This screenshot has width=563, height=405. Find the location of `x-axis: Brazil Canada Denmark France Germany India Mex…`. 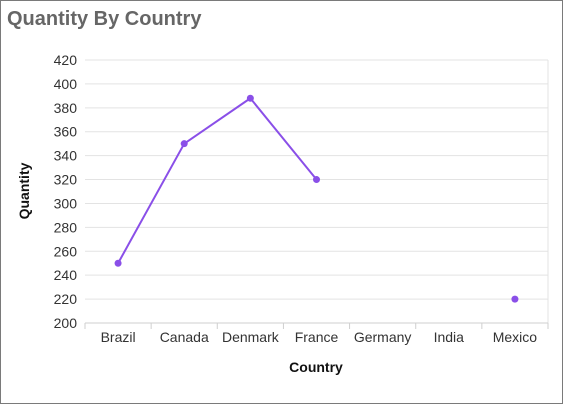

x-axis: Brazil Canada Denmark France Germany India Mex… is located at coordinates (316, 333).